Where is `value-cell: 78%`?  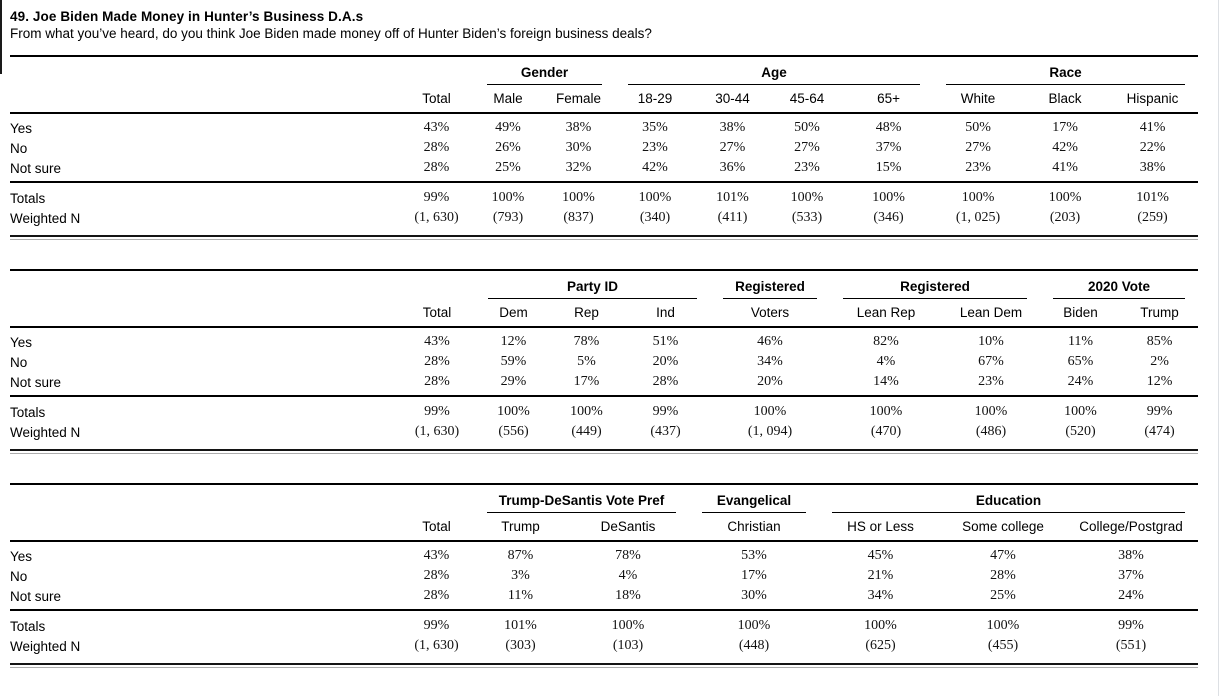
value-cell: 78% is located at coordinates (628, 555).